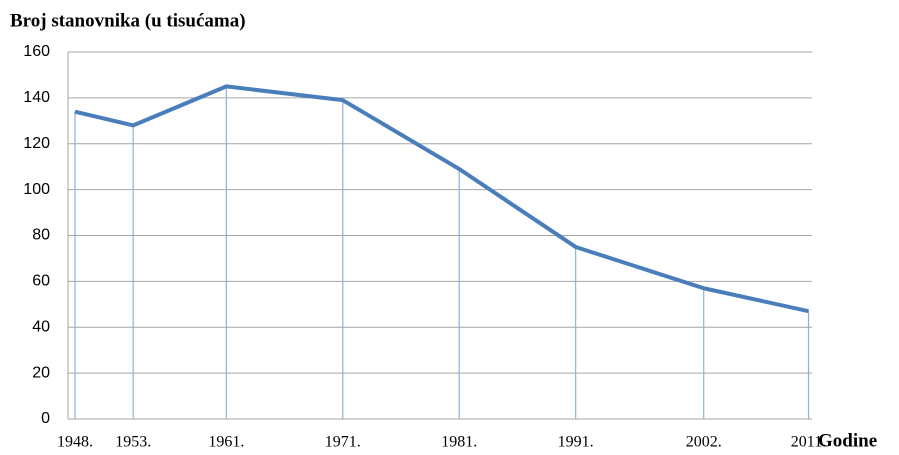 The height and width of the screenshot is (455, 899). I want to click on x-tick-label: 1948., so click(75, 442).